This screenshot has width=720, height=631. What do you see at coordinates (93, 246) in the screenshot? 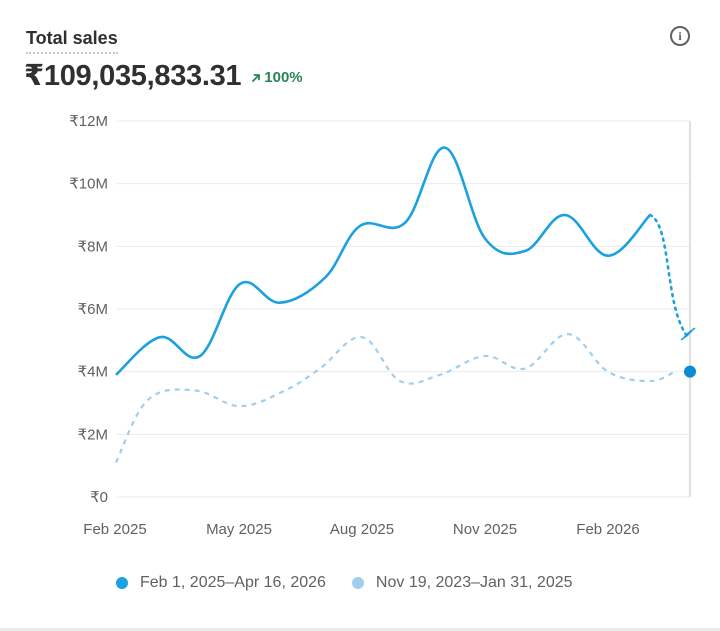
I see `y-tick-label: ₹8M` at bounding box center [93, 246].